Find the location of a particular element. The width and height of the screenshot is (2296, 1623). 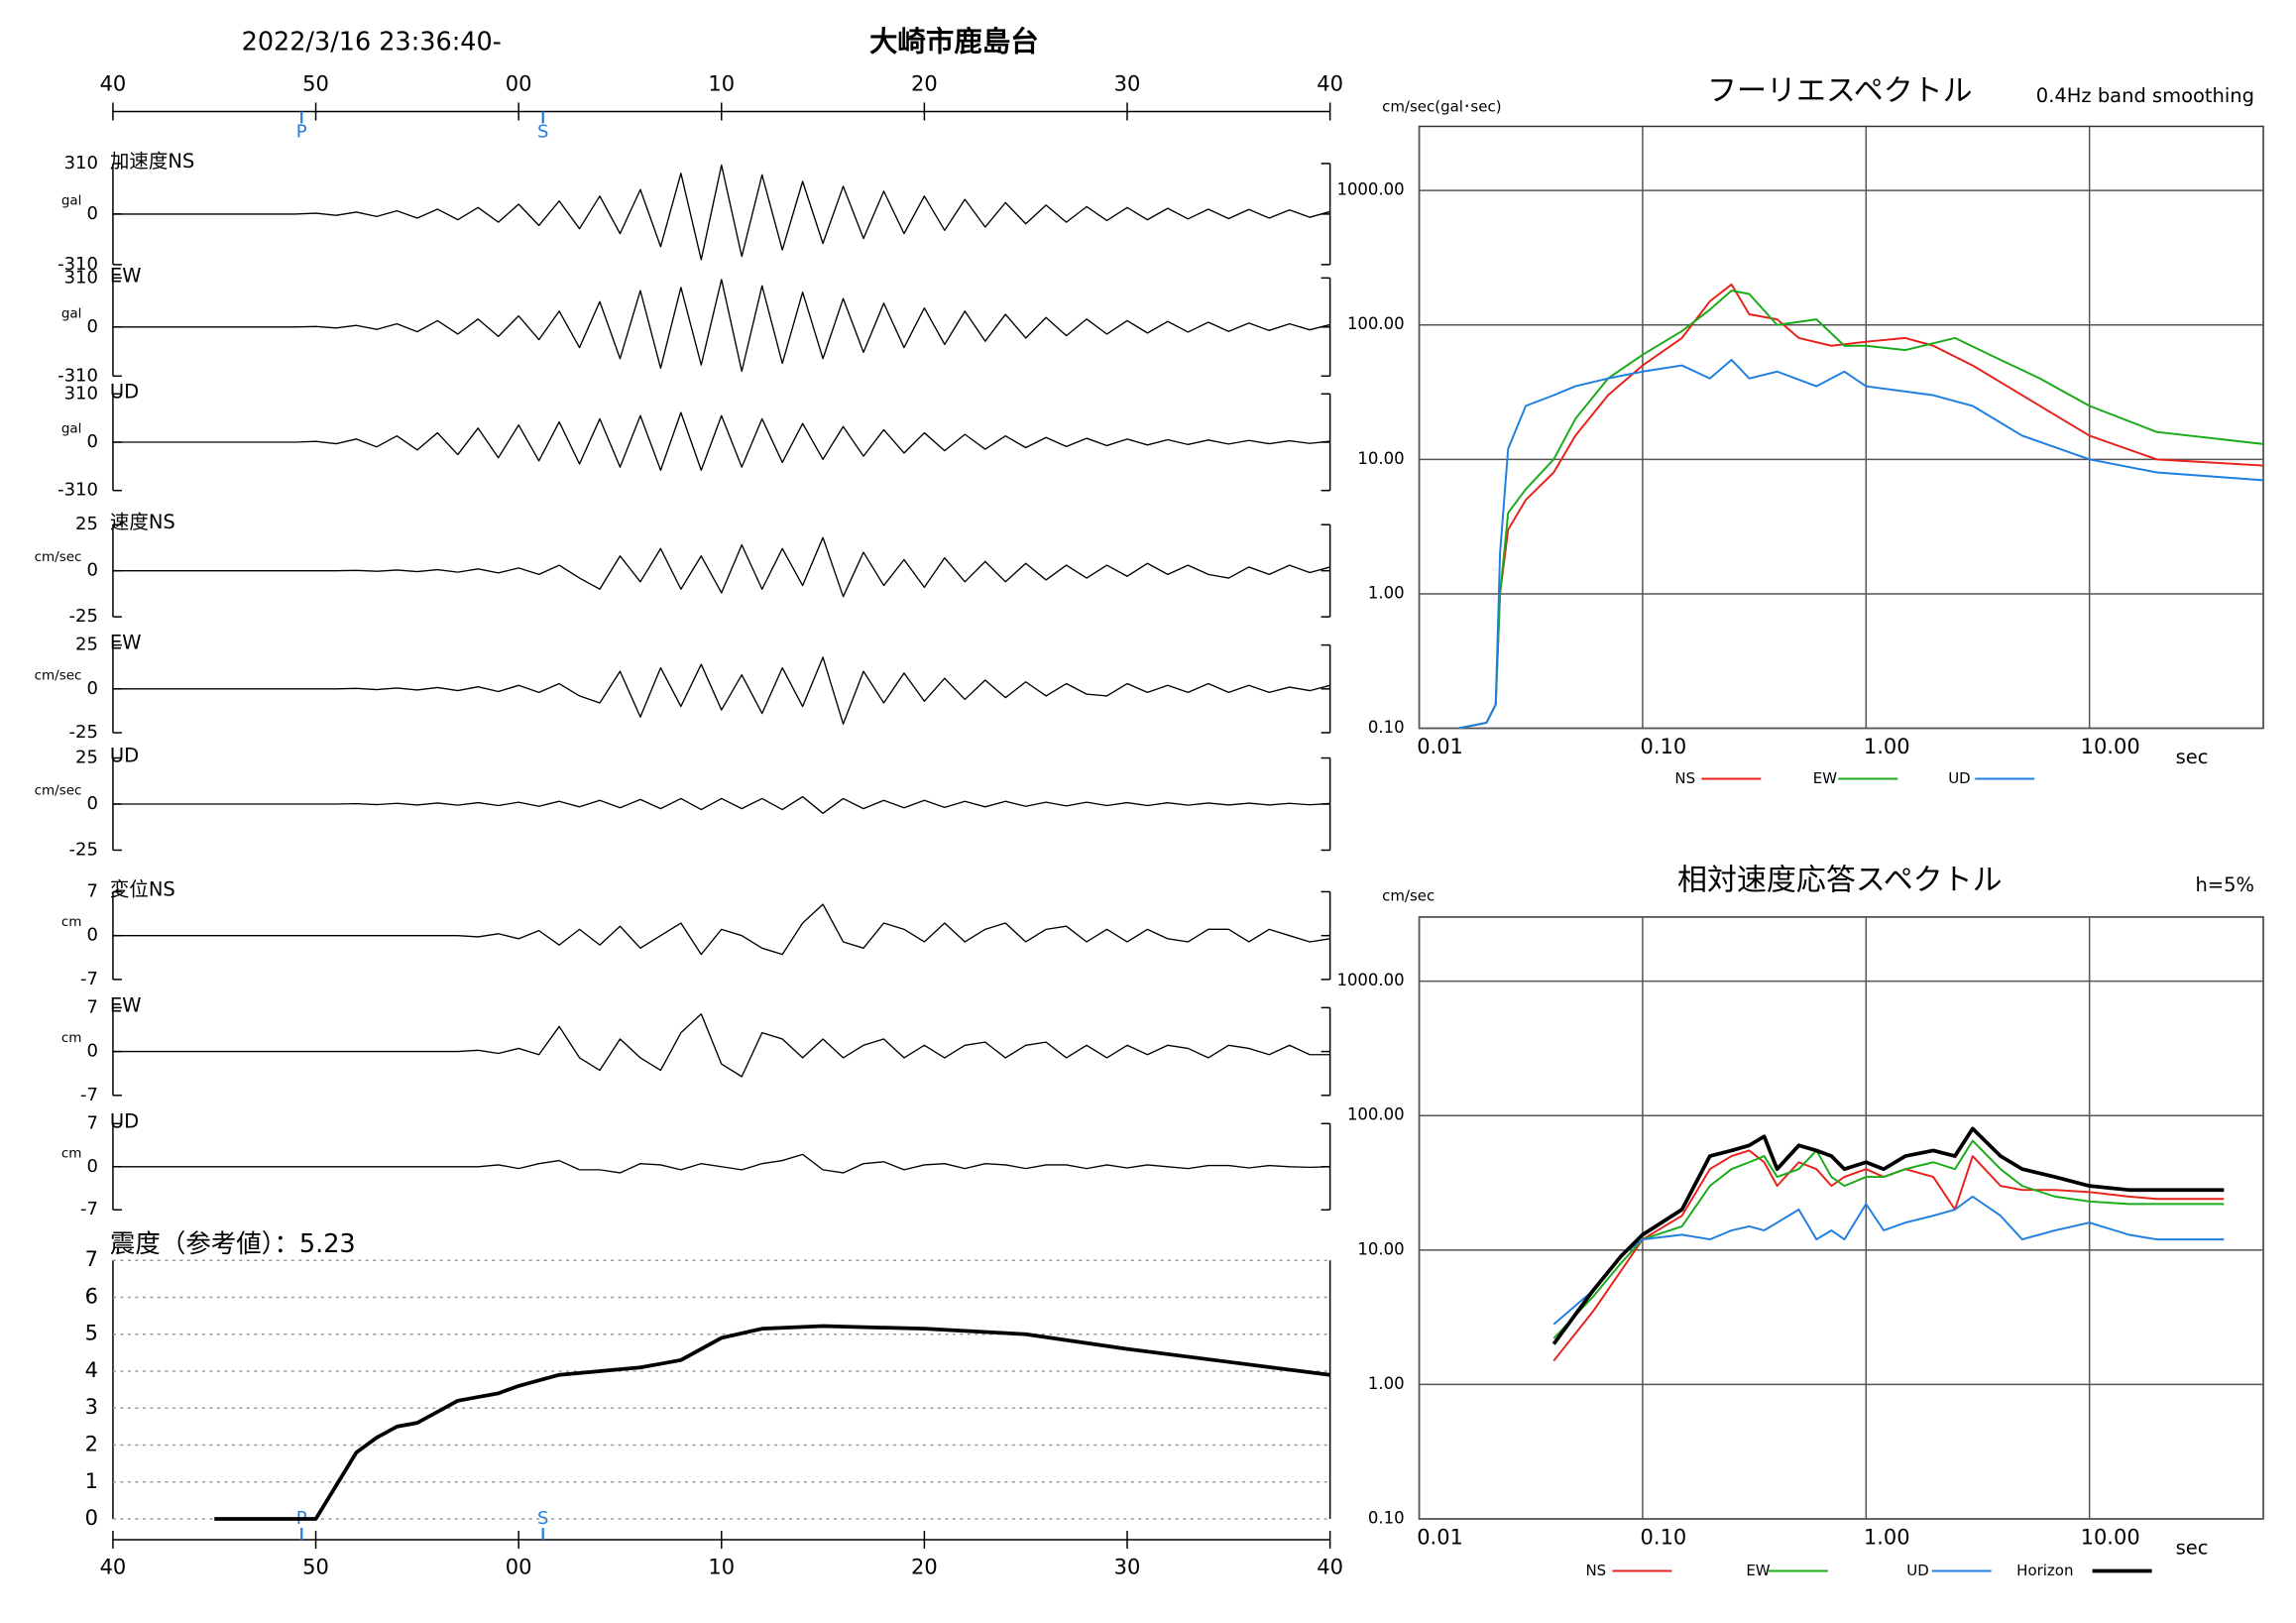

plot-frame is located at coordinates (1841, 427).